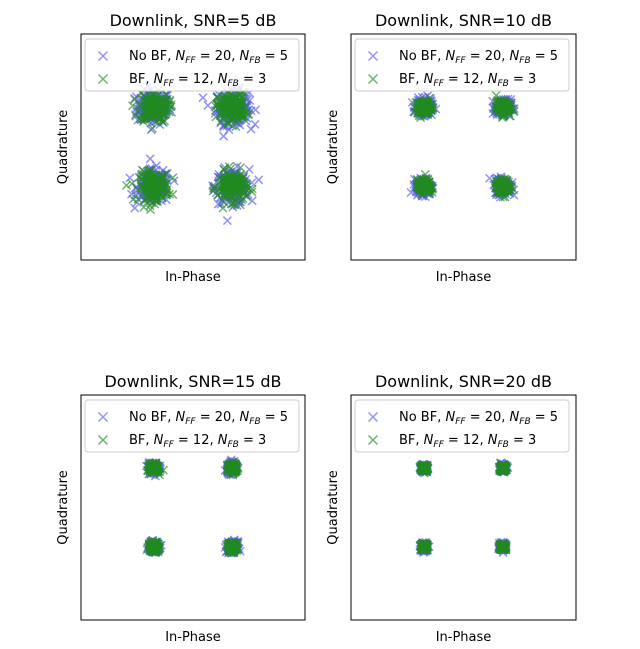  What do you see at coordinates (192, 381) in the screenshot?
I see `subplot-title: Downlink, SNR=15 dB` at bounding box center [192, 381].